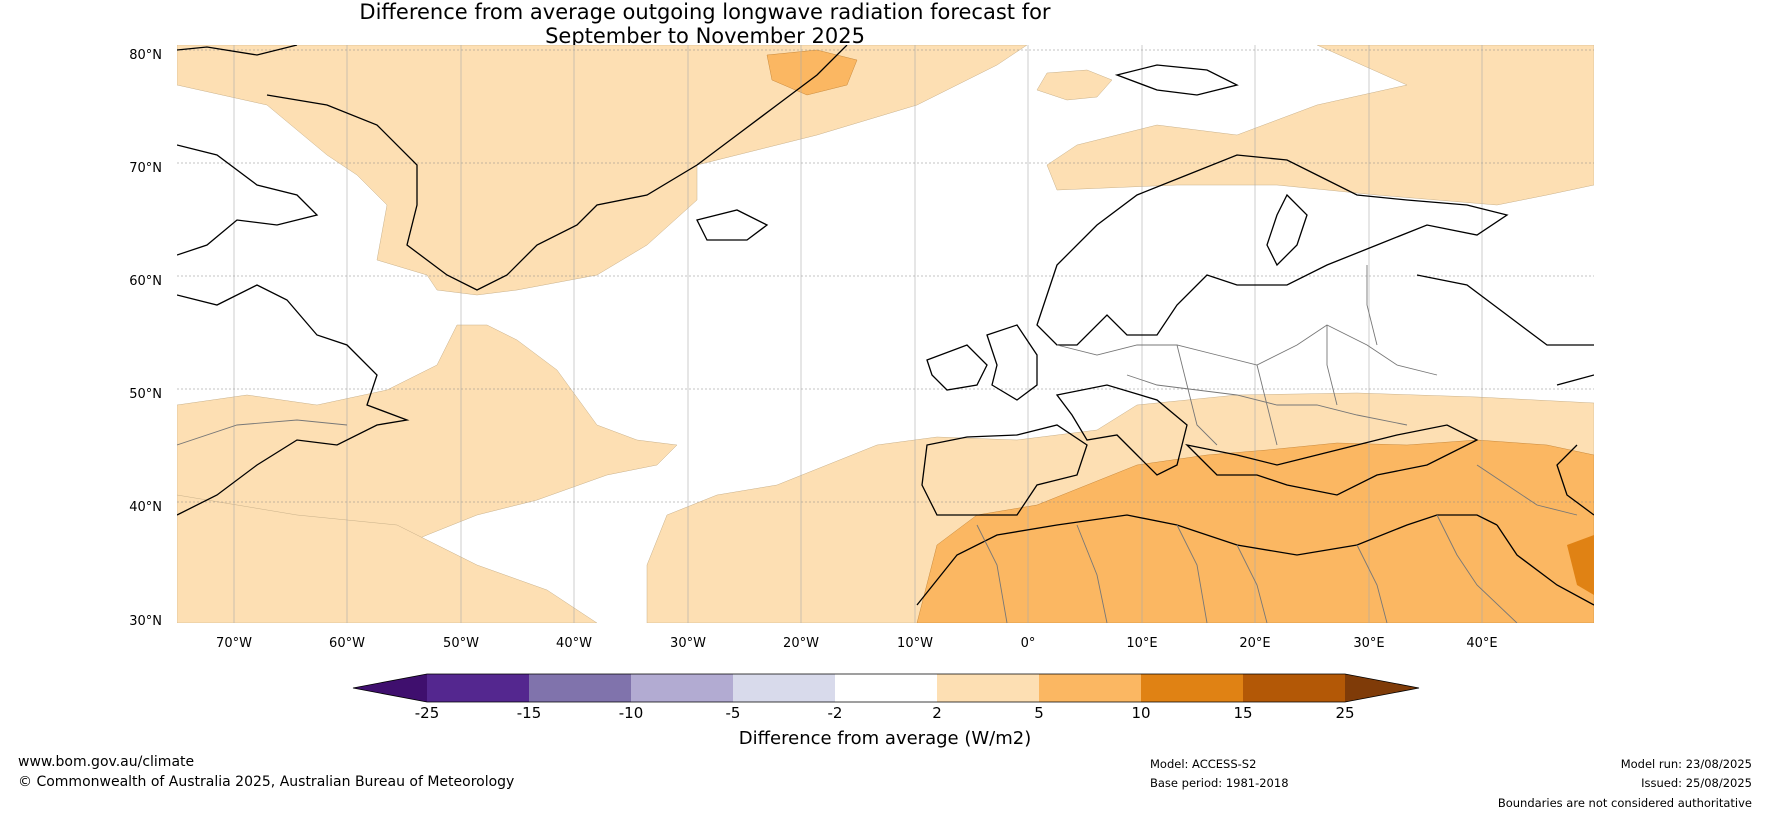  What do you see at coordinates (1696, 783) in the screenshot?
I see `footer-issued: Issued: 25/08/2025` at bounding box center [1696, 783].